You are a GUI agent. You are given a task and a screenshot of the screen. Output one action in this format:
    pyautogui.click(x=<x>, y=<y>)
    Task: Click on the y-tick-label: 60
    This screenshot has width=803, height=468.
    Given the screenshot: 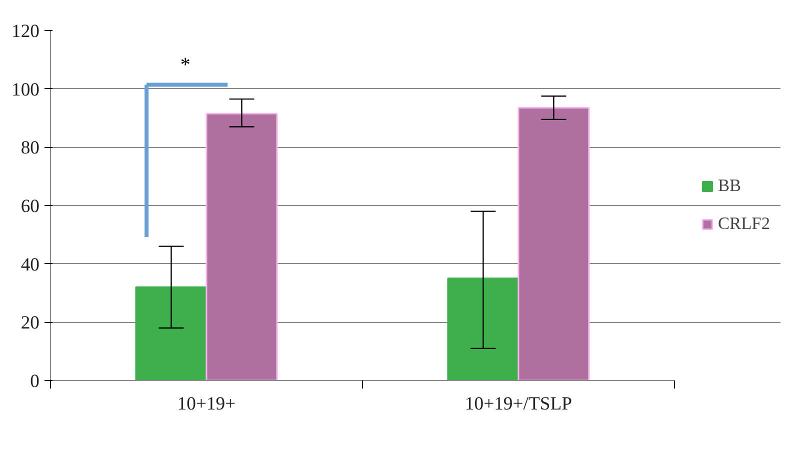 What is the action you would take?
    pyautogui.click(x=30, y=206)
    